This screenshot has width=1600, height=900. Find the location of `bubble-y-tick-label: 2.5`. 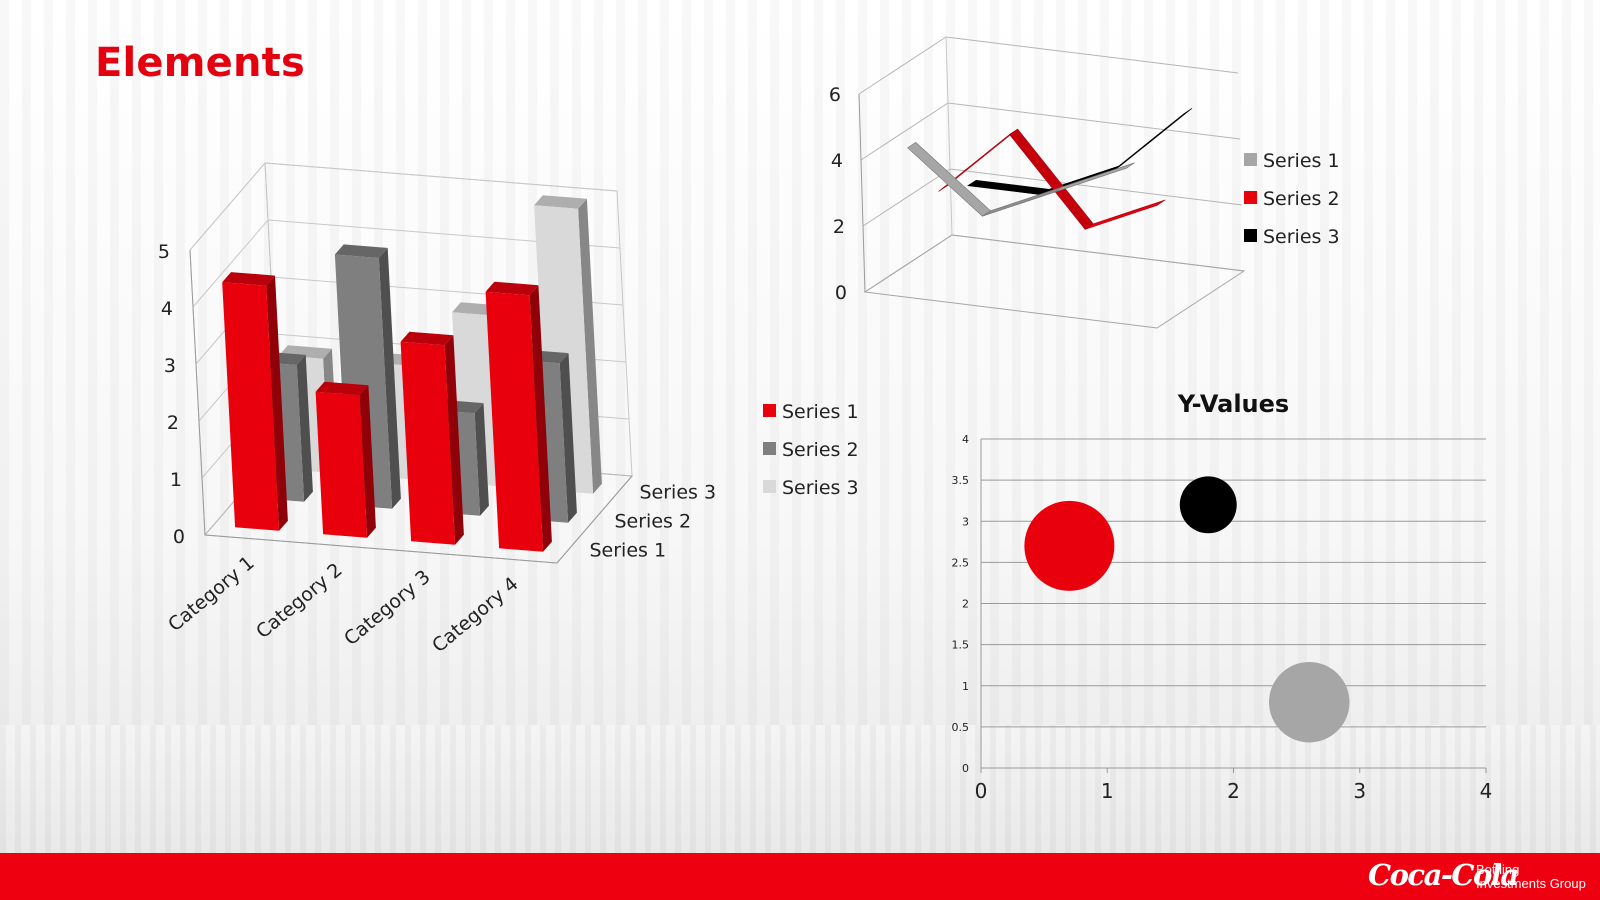

bubble-y-tick-label: 2.5 is located at coordinates (961, 562).